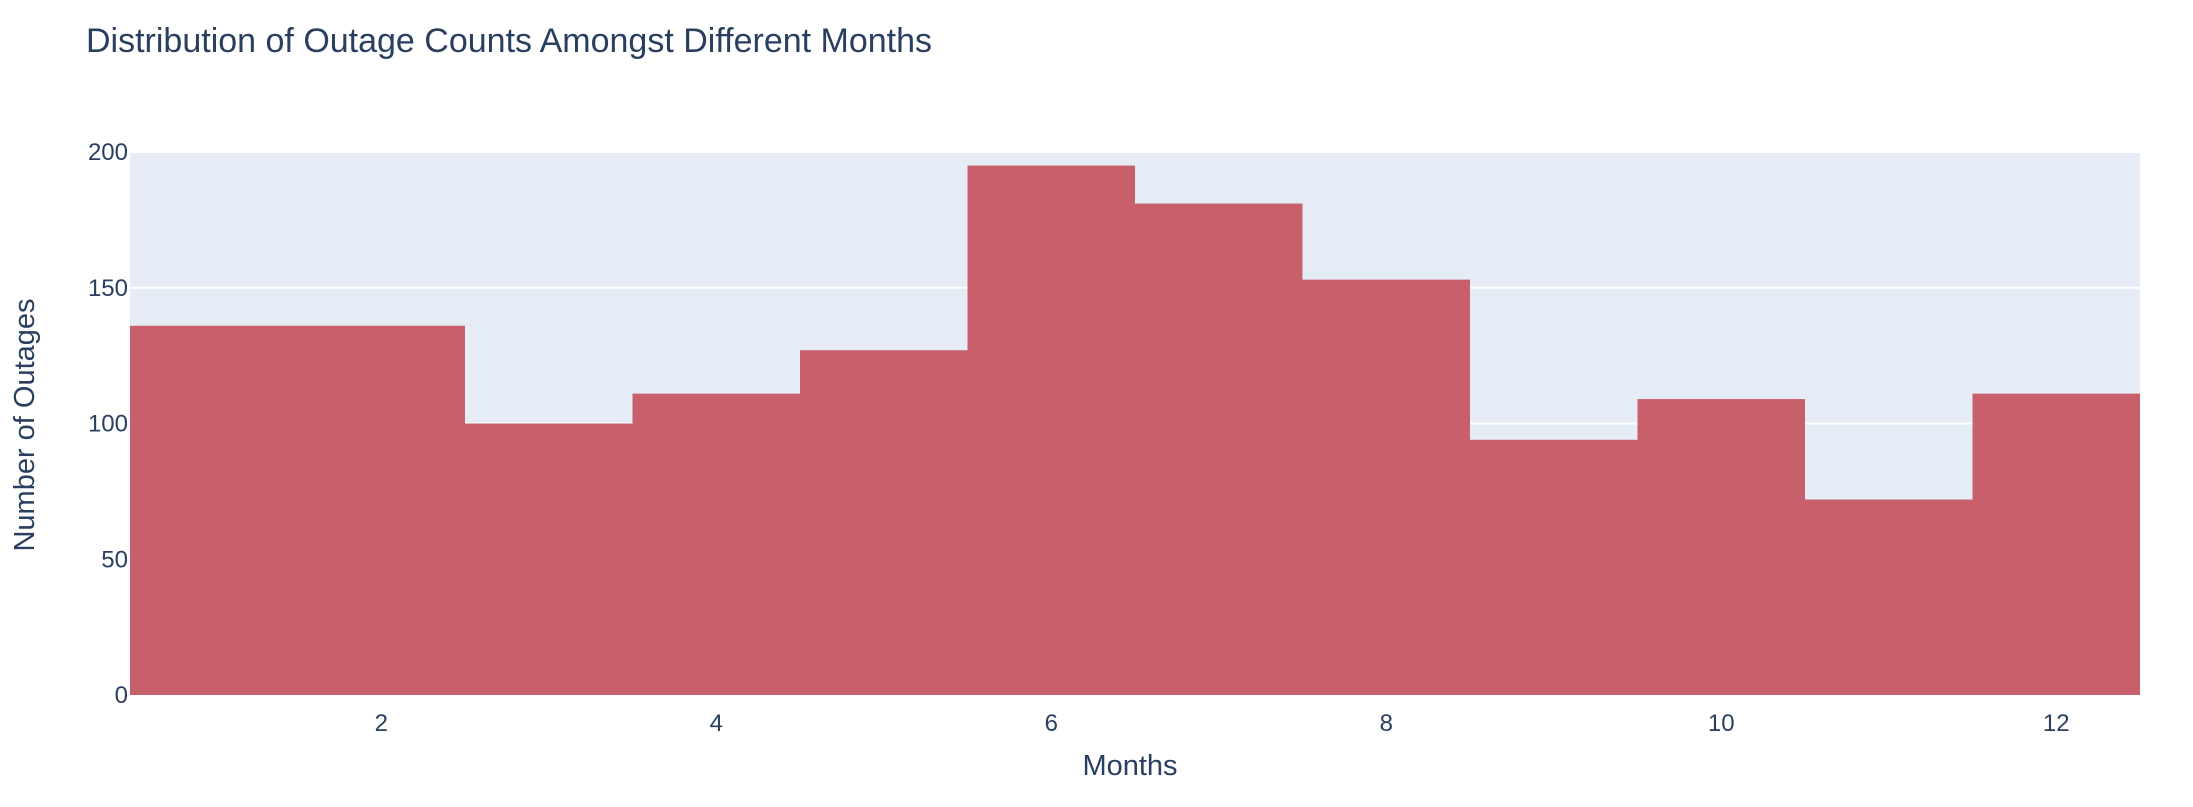  Describe the element at coordinates (1222, 723) in the screenshot. I see `x-axis-ticks: 2 4 6 8 10 12` at that location.